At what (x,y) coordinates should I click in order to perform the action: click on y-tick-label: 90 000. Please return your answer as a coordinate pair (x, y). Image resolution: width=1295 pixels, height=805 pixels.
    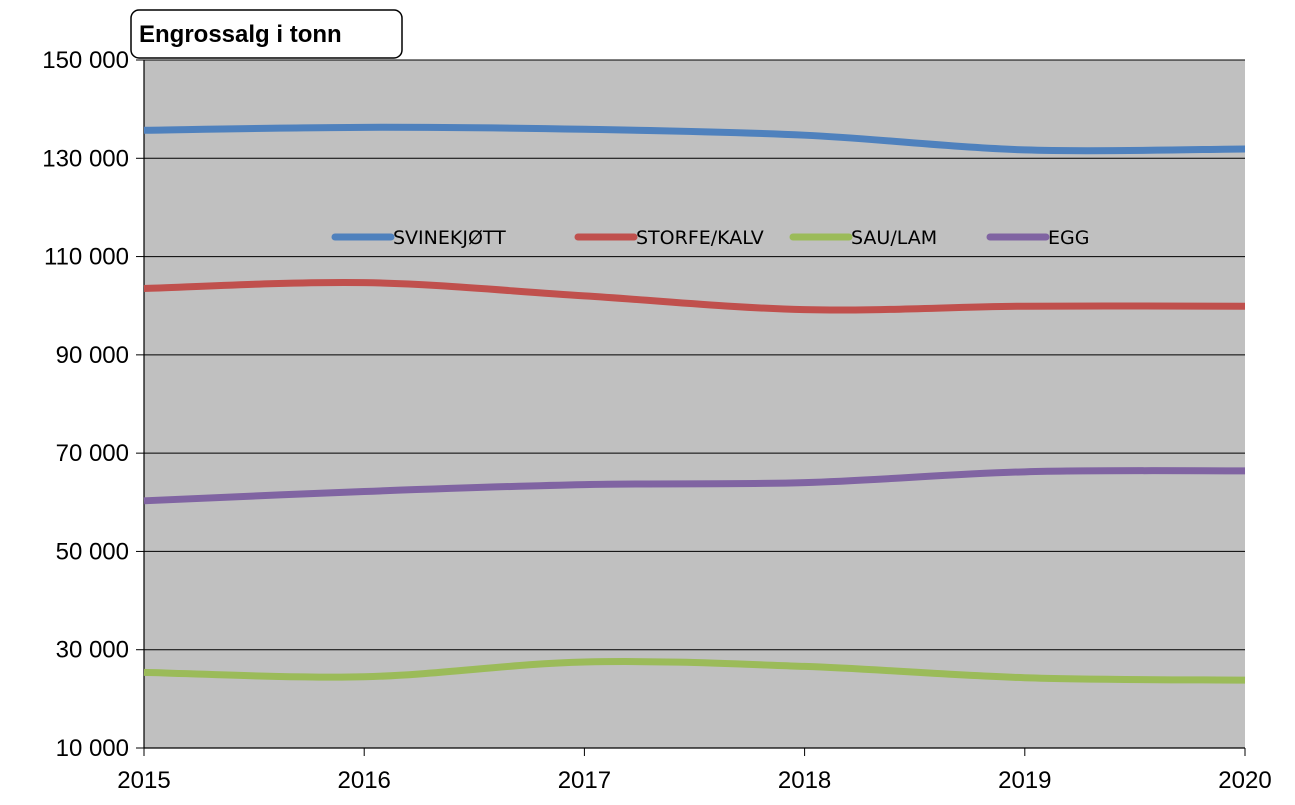
    Looking at the image, I should click on (92, 355).